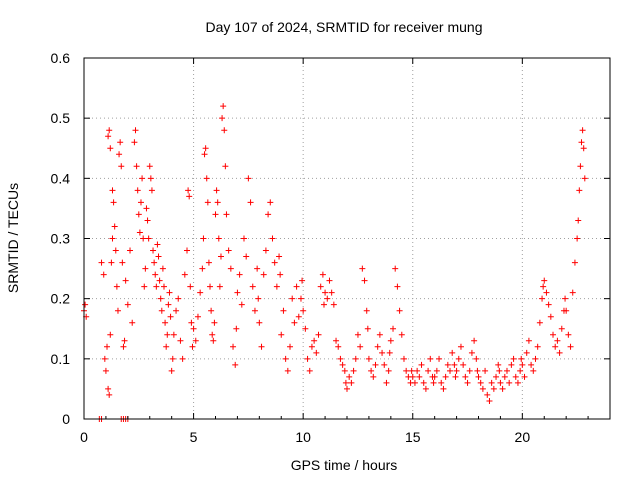 This screenshot has width=640, height=480. I want to click on y-axis-label: SRMTID / TECUs, so click(13, 238).